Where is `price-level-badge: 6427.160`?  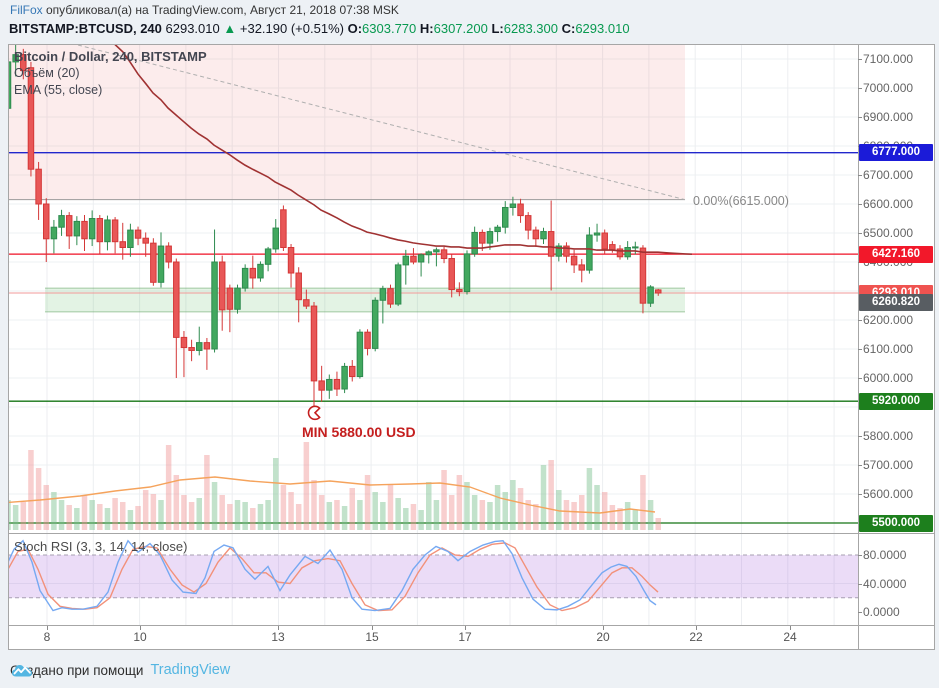 price-level-badge: 6427.160 is located at coordinates (896, 254).